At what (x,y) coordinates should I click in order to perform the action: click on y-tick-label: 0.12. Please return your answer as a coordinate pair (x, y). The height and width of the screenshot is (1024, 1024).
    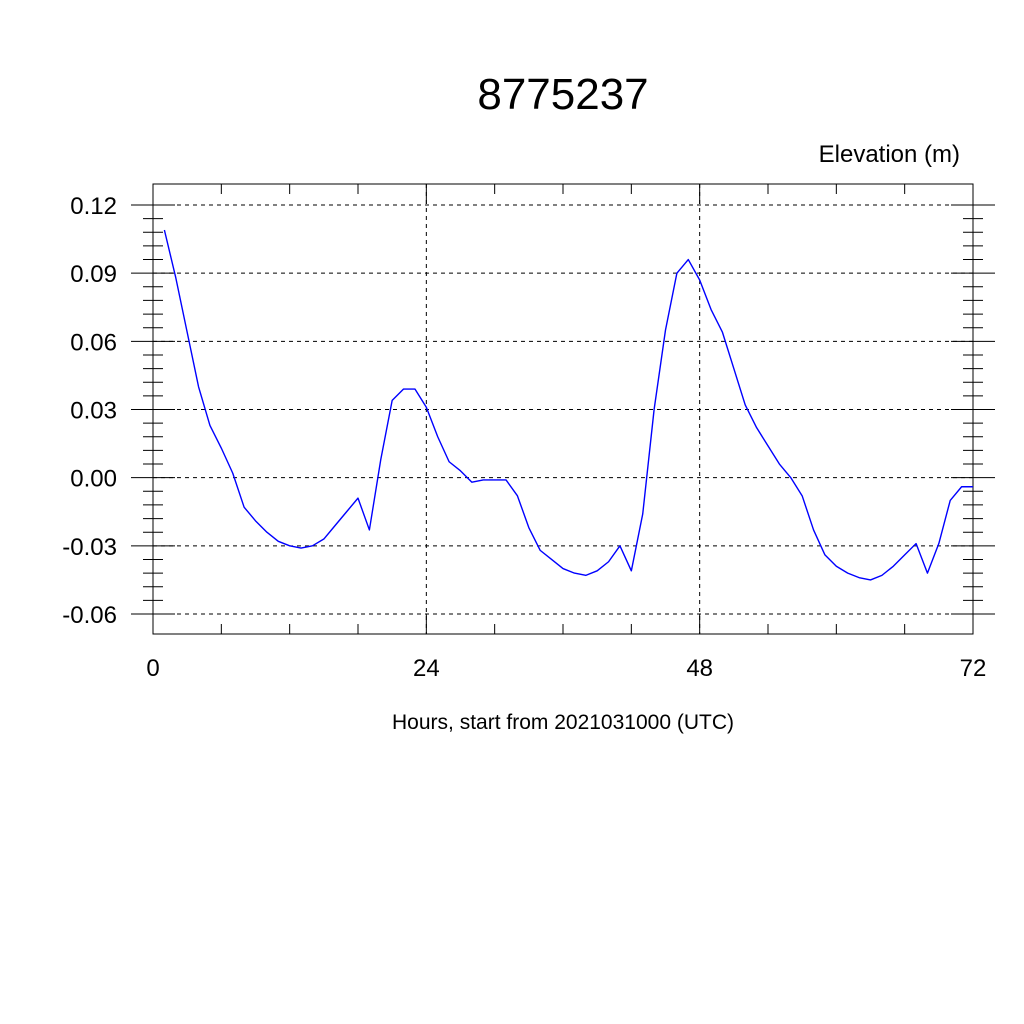
    Looking at the image, I should click on (93, 206).